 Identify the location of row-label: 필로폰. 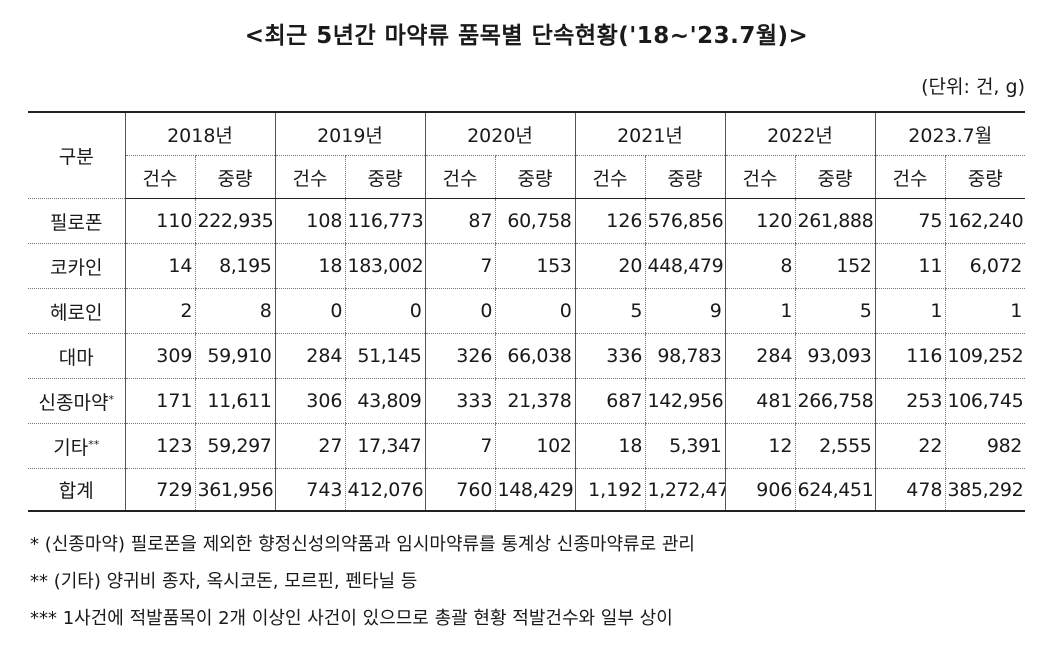
(77, 221).